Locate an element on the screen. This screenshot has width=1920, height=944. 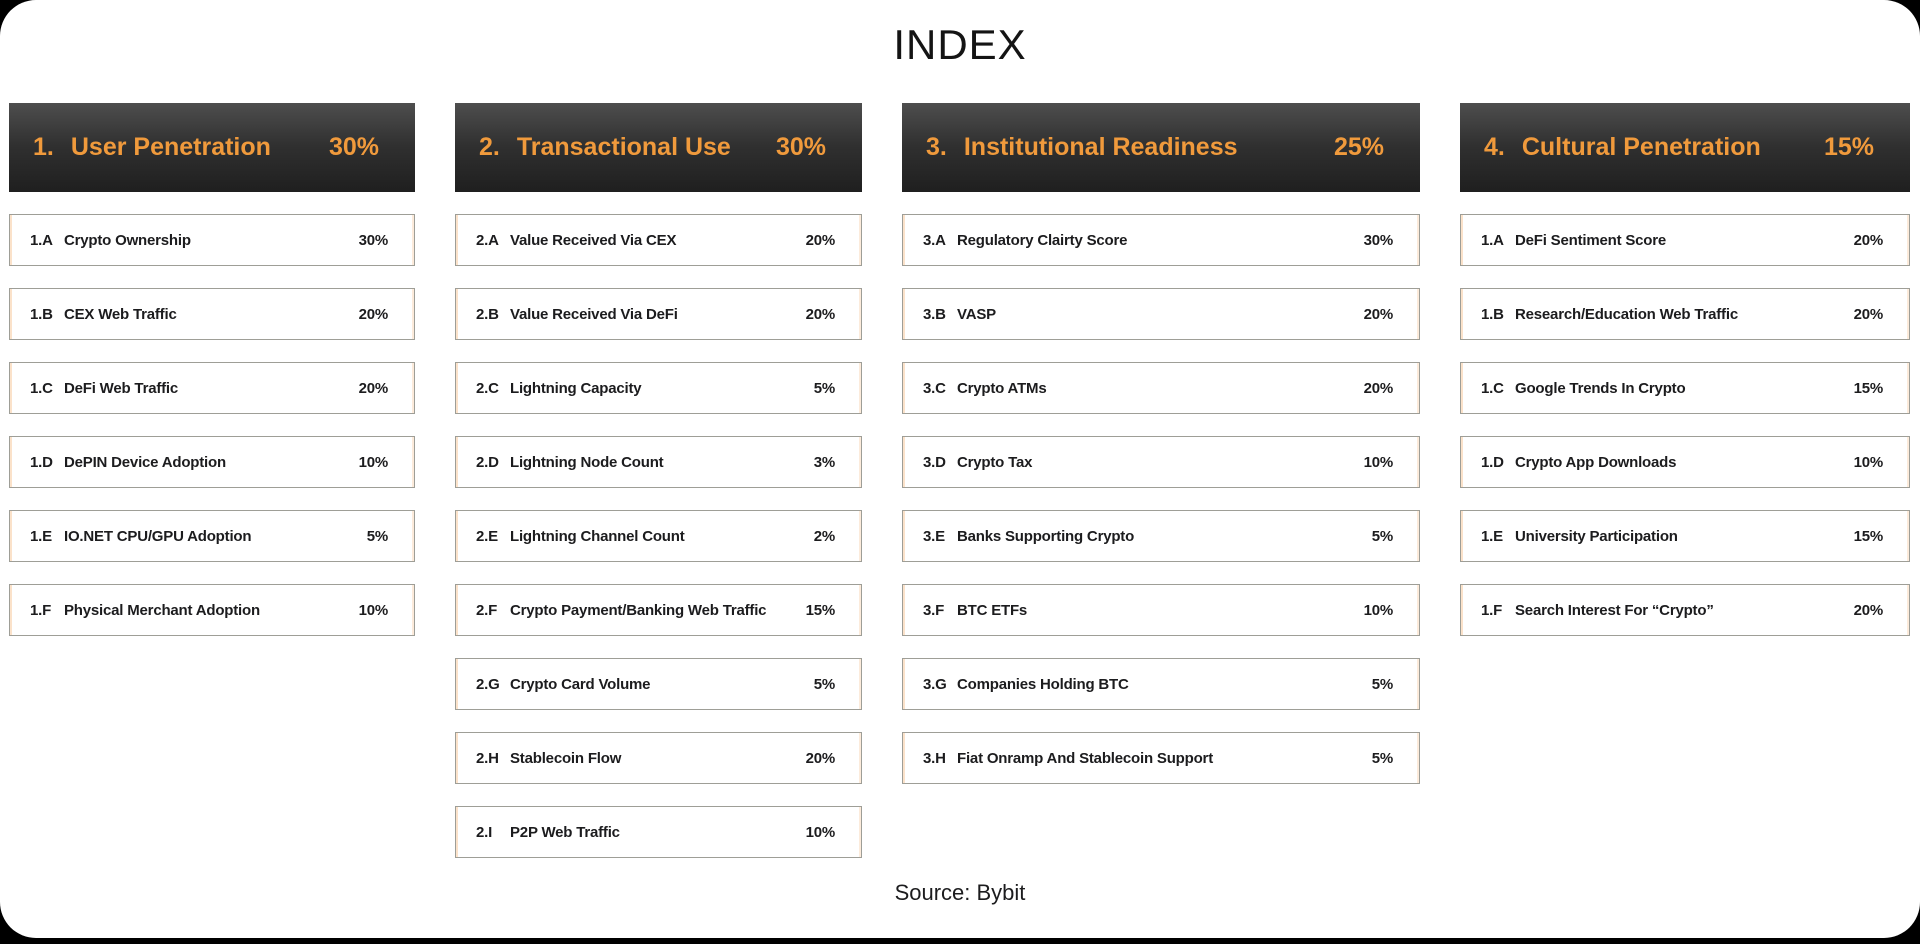
index-item: 3.B VASP 20% is located at coordinates (1161, 314).